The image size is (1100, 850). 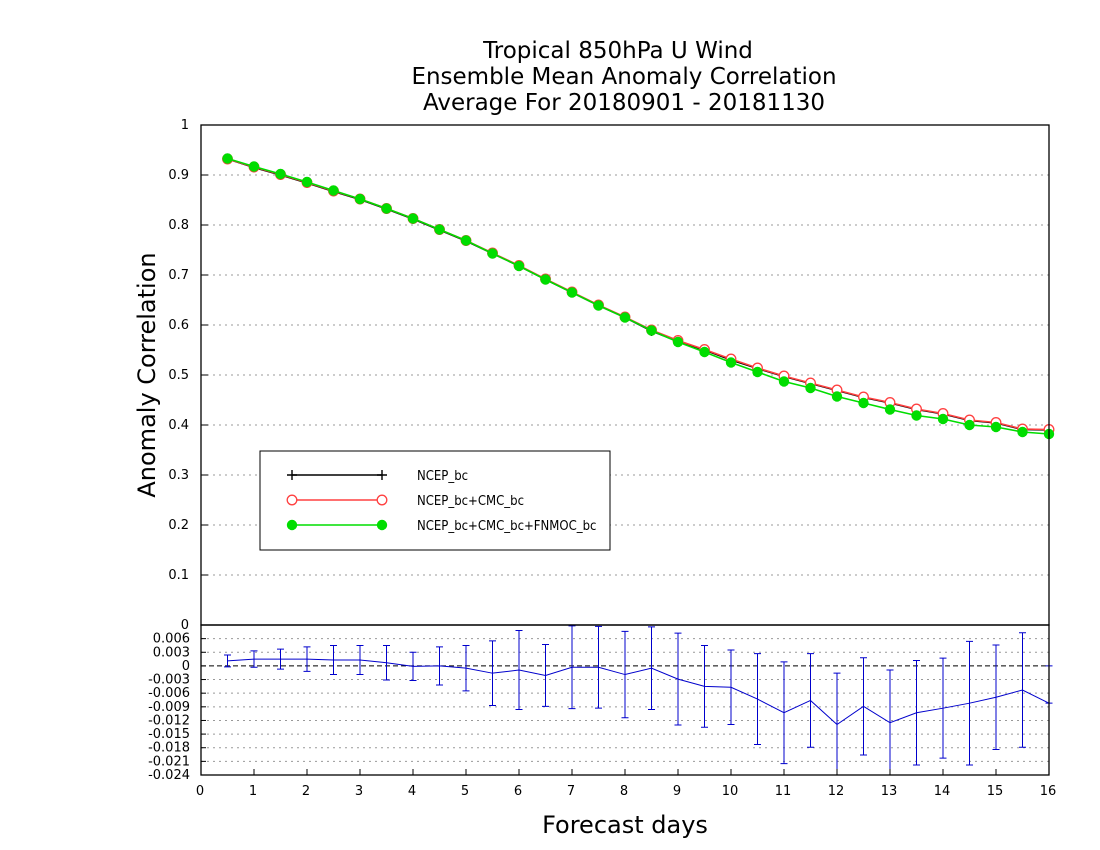 I want to click on x-tick-label: 5, so click(x=465, y=791).